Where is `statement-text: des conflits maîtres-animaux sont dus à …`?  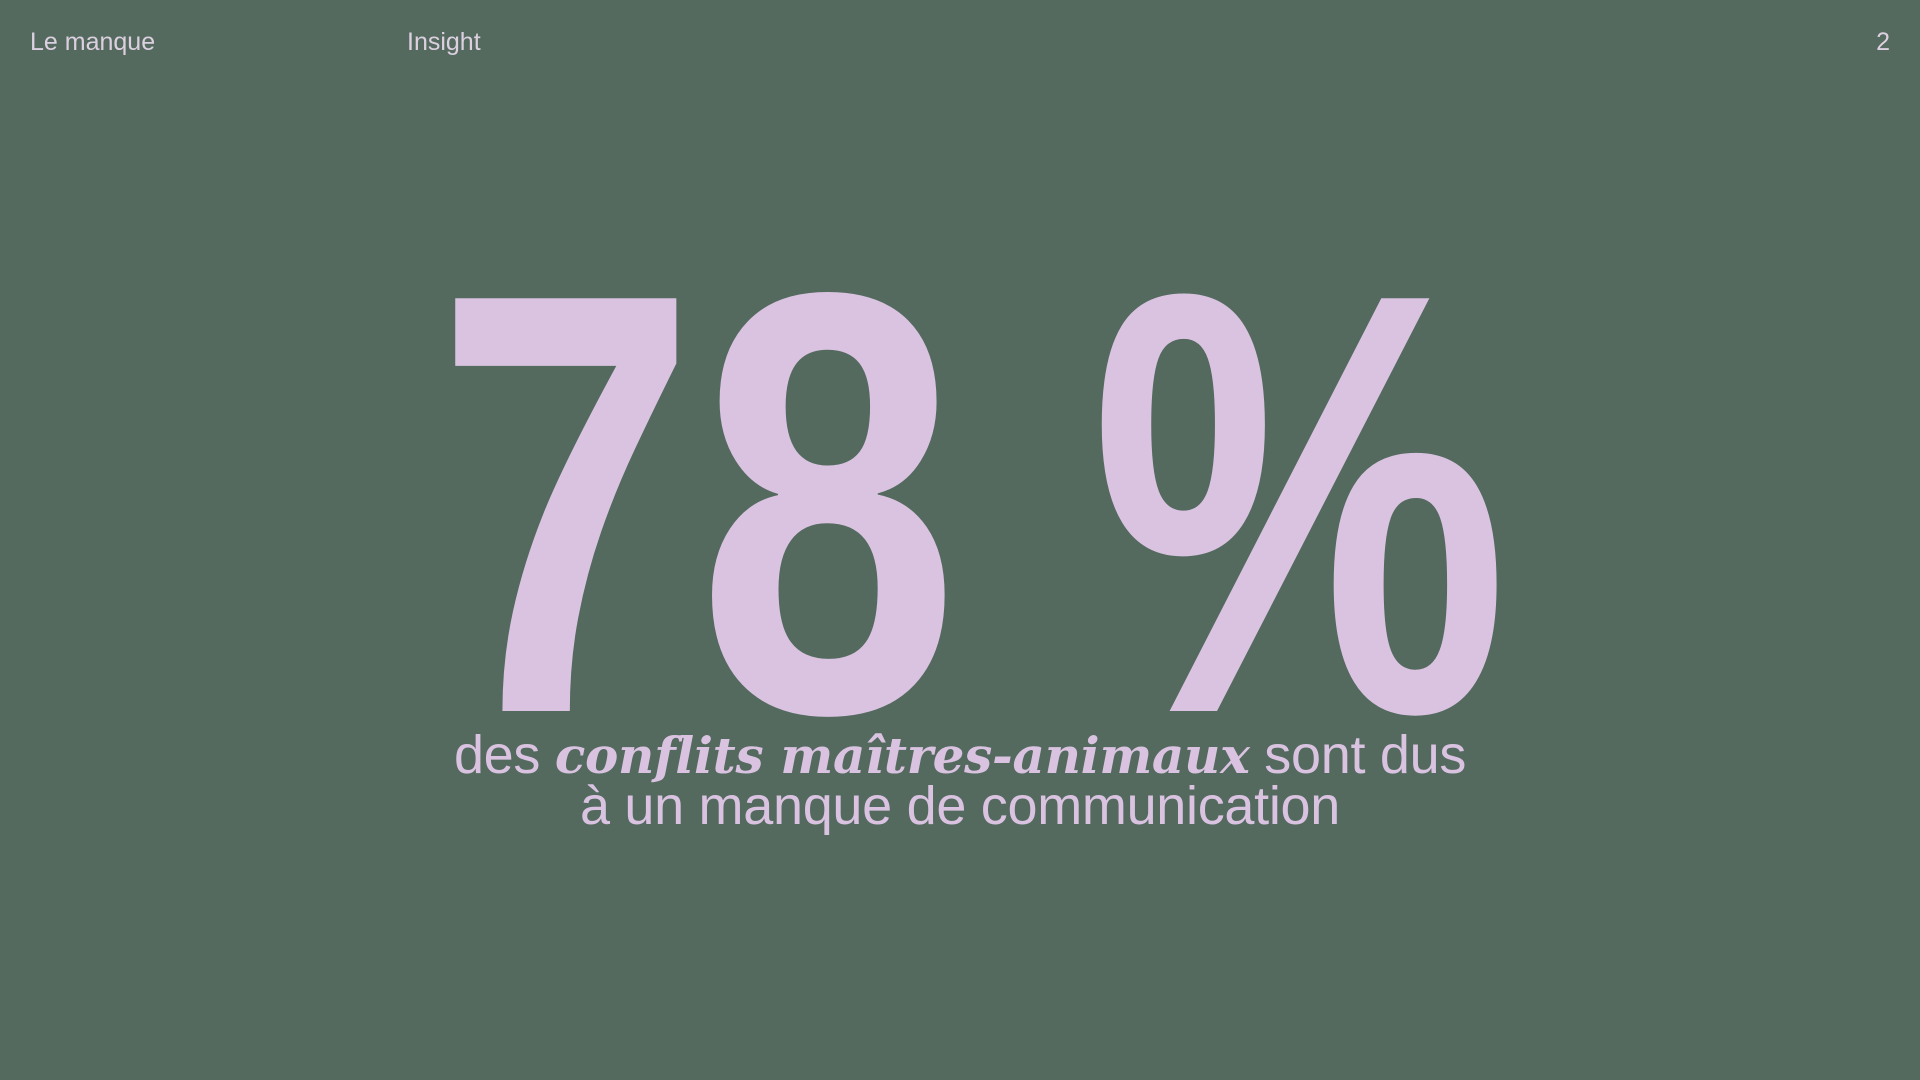 statement-text: des conflits maîtres-animaux sont dus à … is located at coordinates (960, 782).